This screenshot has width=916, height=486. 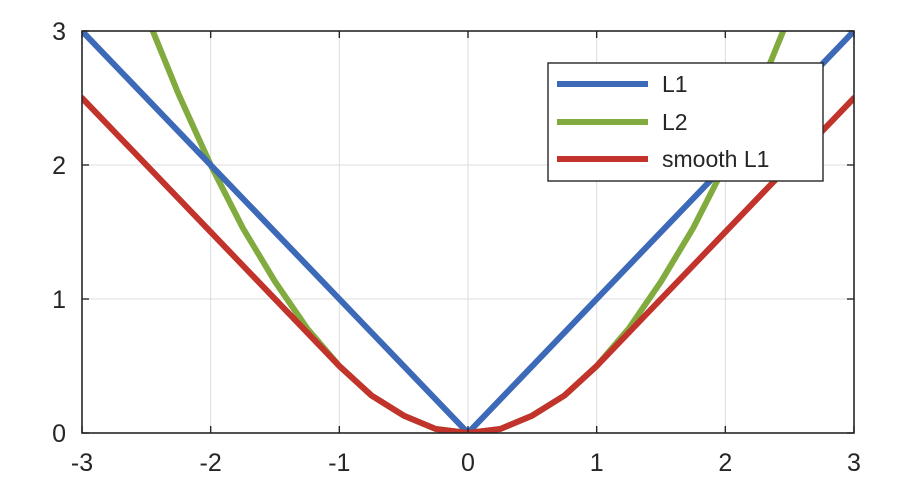 I want to click on x-tick-label: -3, so click(x=82, y=463).